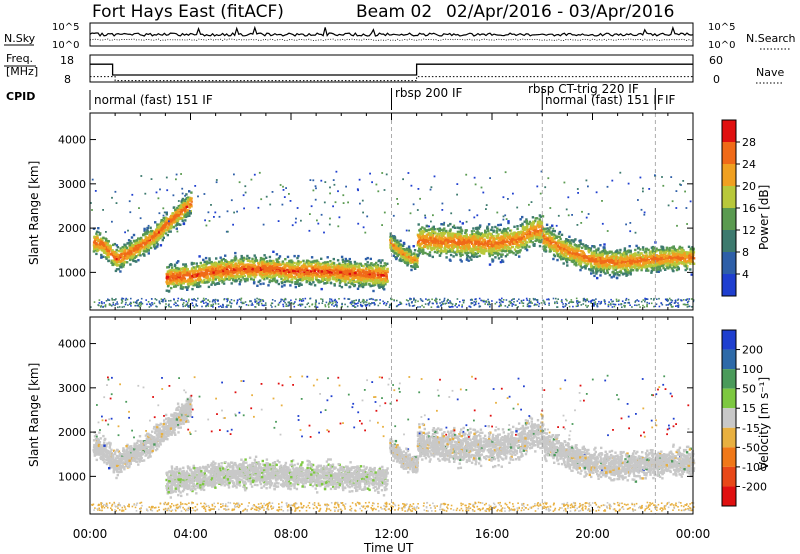 This screenshot has height=554, width=800. What do you see at coordinates (770, 72) in the screenshot?
I see `nave-label: Nave` at bounding box center [770, 72].